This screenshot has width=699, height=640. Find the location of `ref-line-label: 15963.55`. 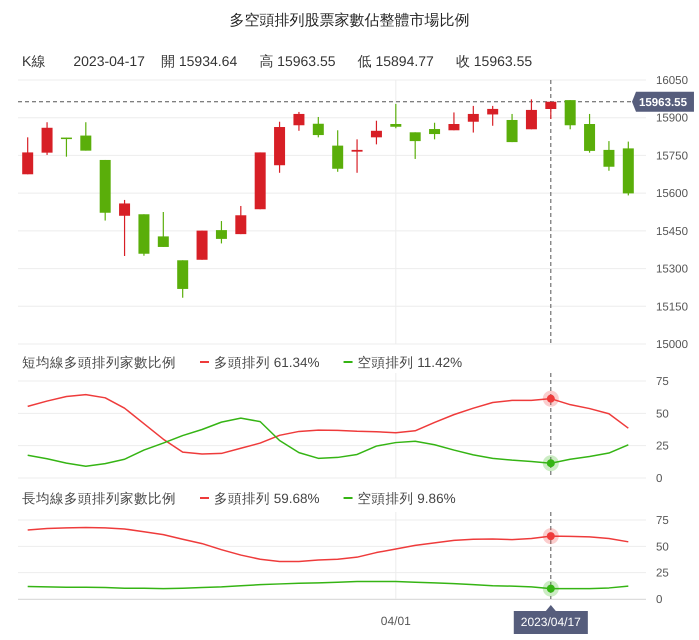

ref-line-label: 15963.55 is located at coordinates (663, 103).